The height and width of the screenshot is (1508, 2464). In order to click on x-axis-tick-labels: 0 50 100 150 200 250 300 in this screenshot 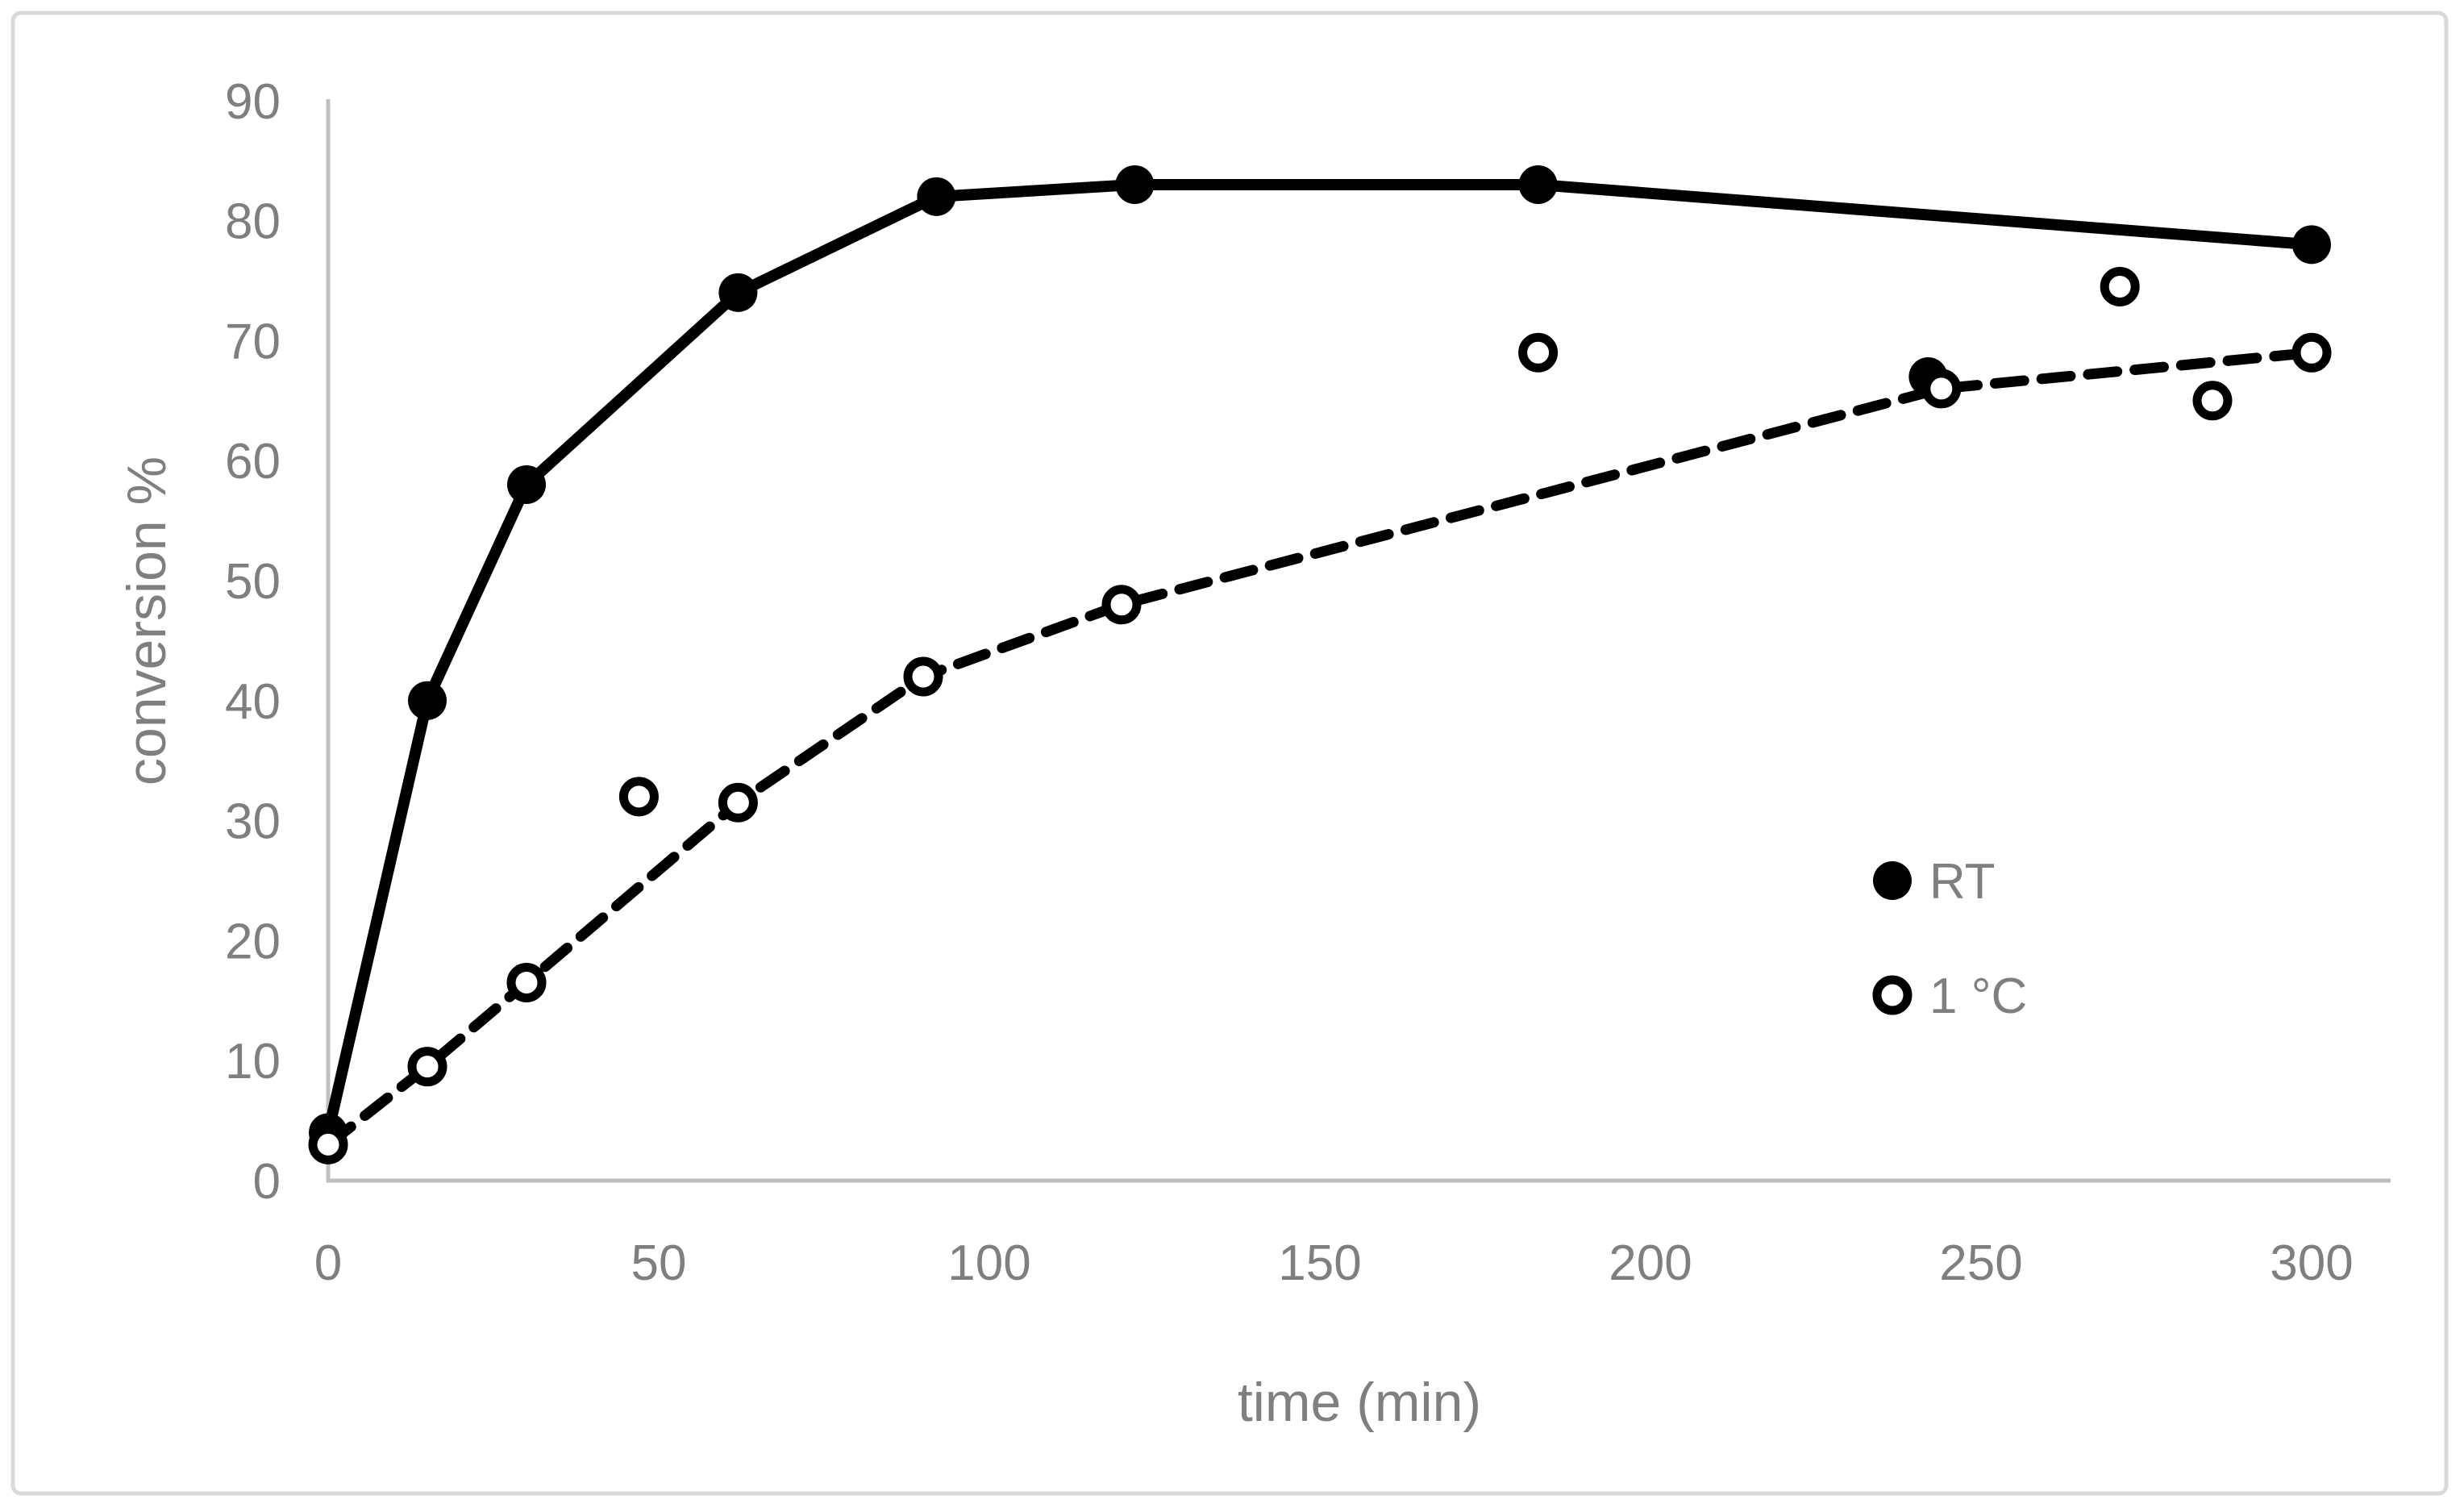, I will do `click(1334, 1263)`.